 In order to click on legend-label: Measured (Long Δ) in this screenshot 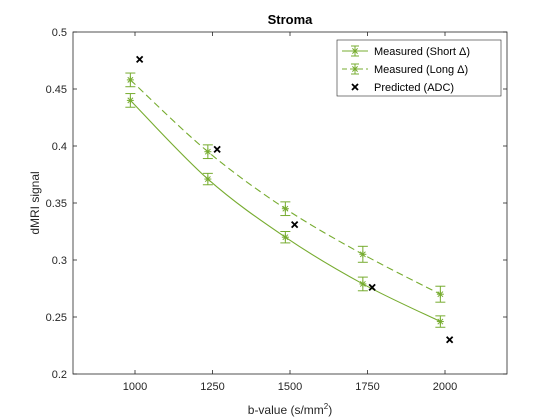, I will do `click(421, 70)`.